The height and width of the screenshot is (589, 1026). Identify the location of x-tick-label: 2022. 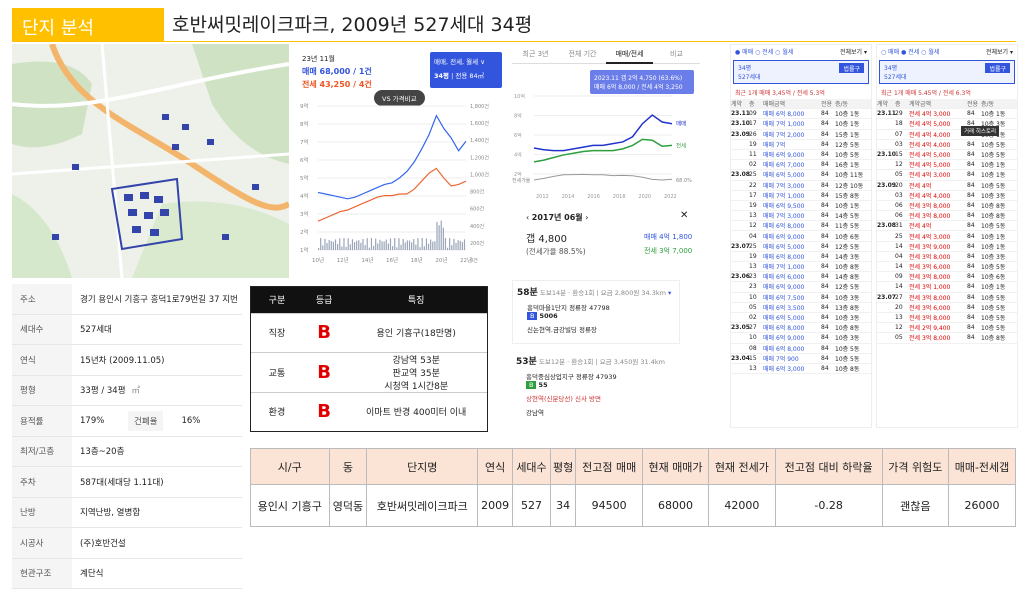
(670, 197).